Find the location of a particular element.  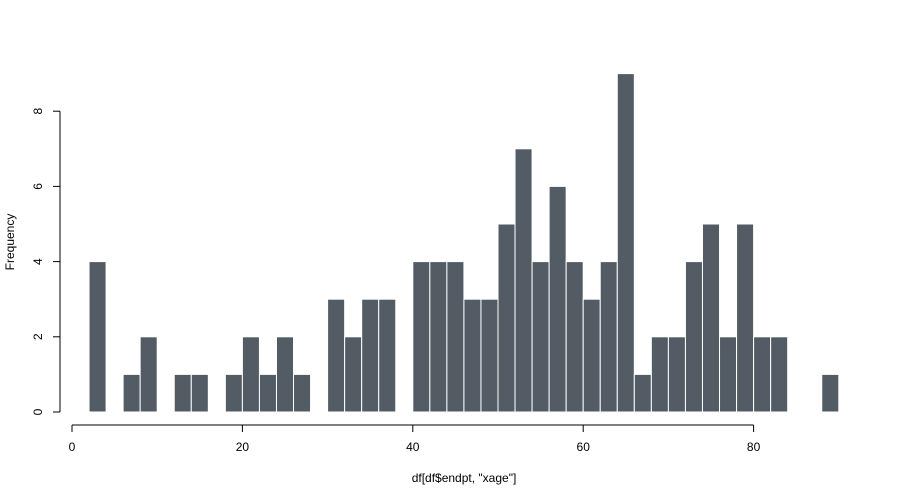

y-tick-label: 6 is located at coordinates (38, 186).